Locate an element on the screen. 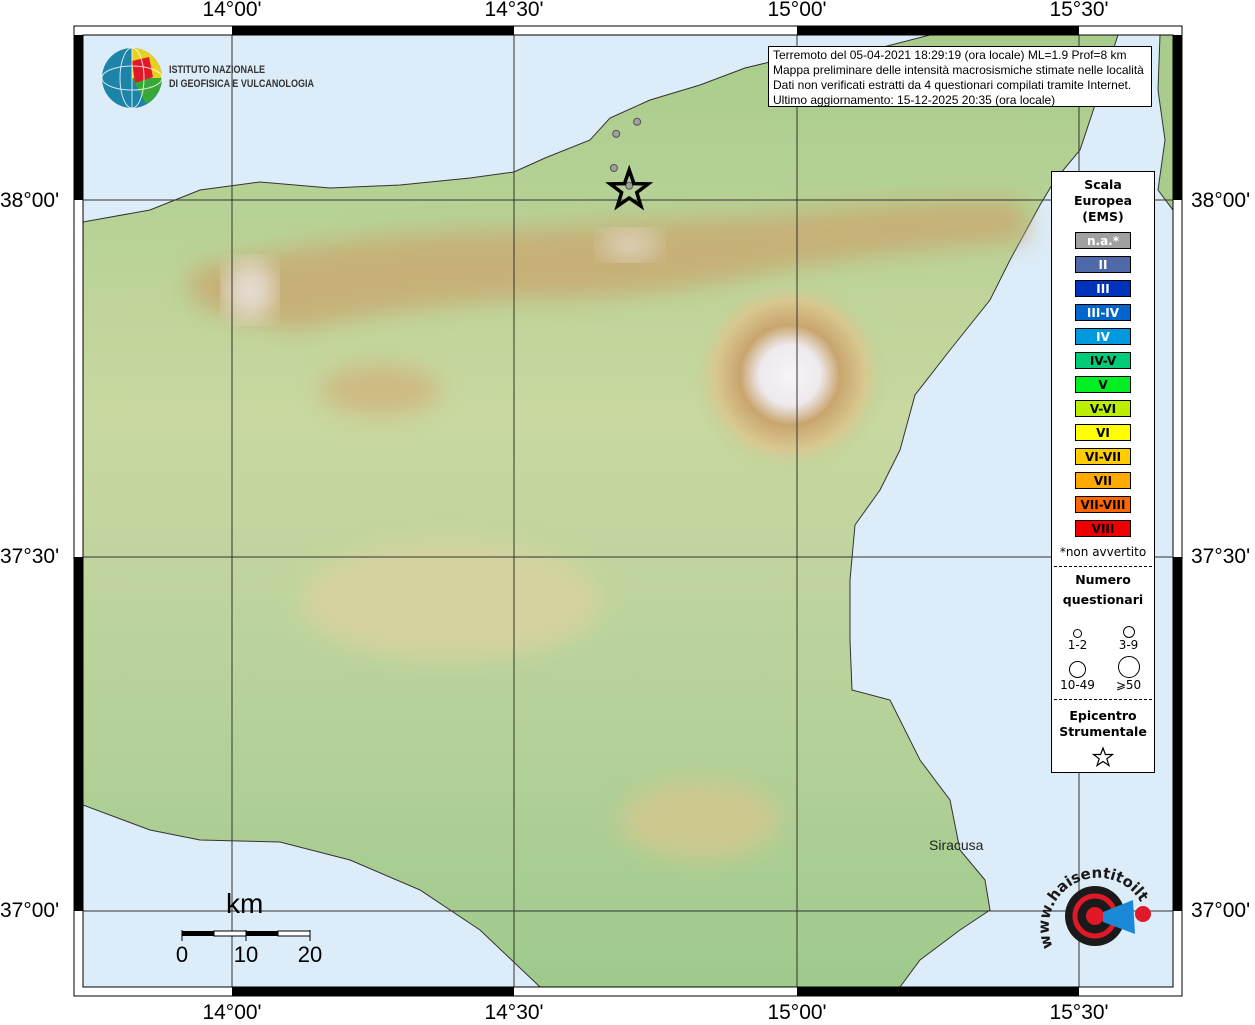 Image resolution: width=1255 pixels, height=1025 pixels. legend-class-12: VIII is located at coordinates (1103, 528).